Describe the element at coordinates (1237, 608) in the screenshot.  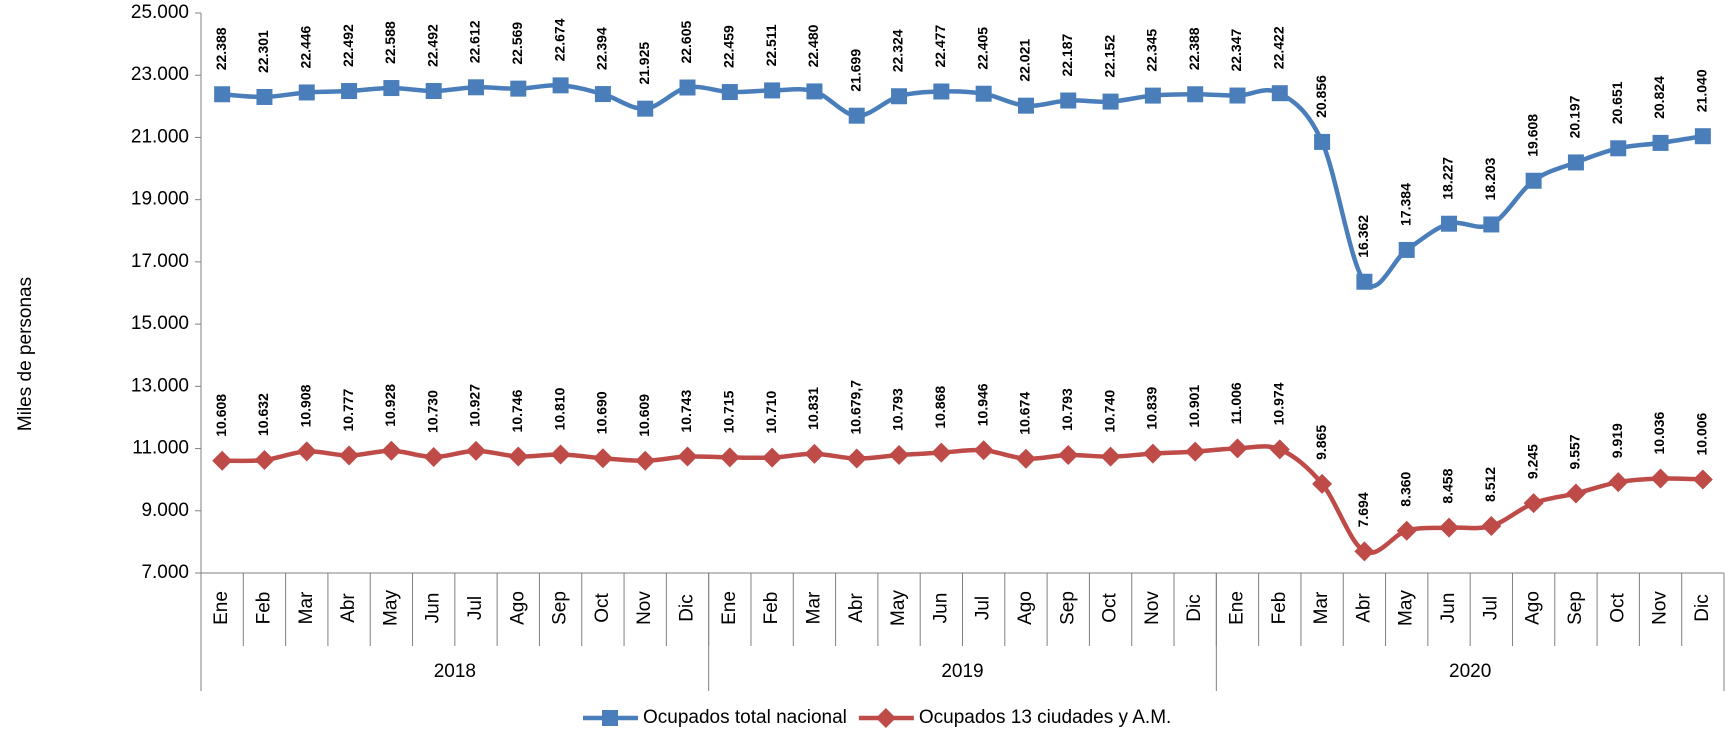
I see `x-tick-label: Ene` at that location.